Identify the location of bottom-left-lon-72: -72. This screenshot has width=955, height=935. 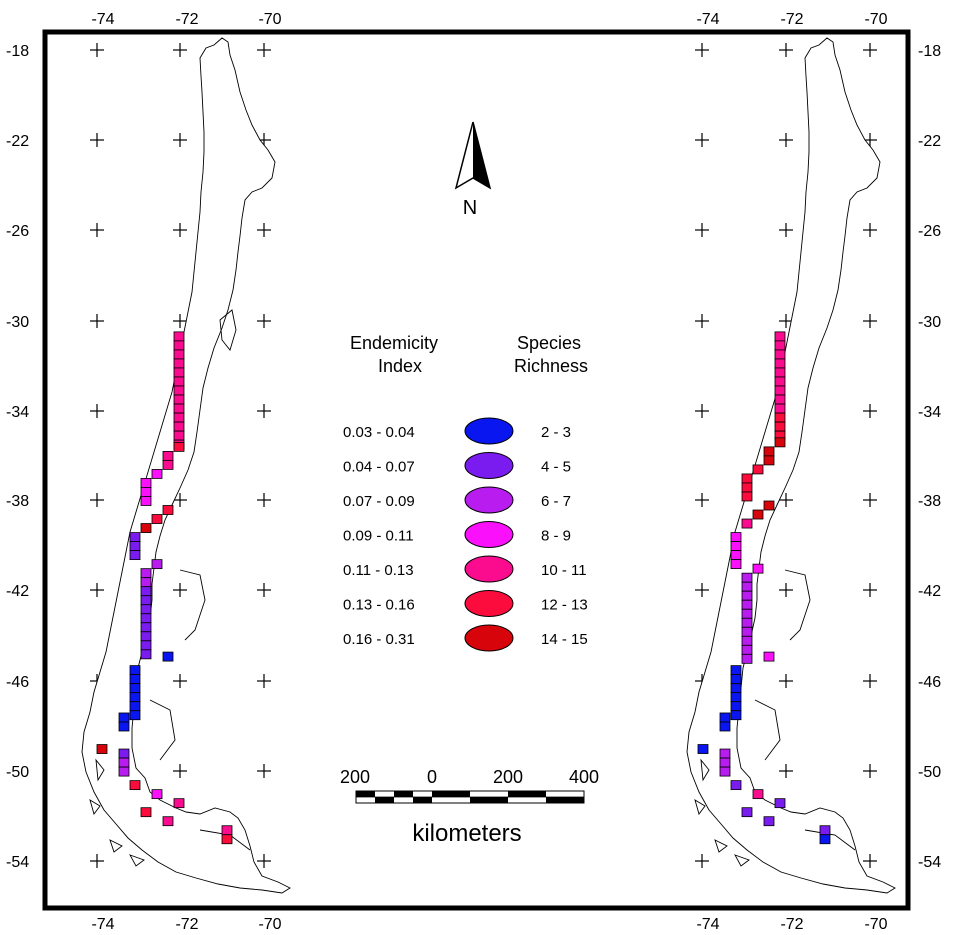
(186, 924).